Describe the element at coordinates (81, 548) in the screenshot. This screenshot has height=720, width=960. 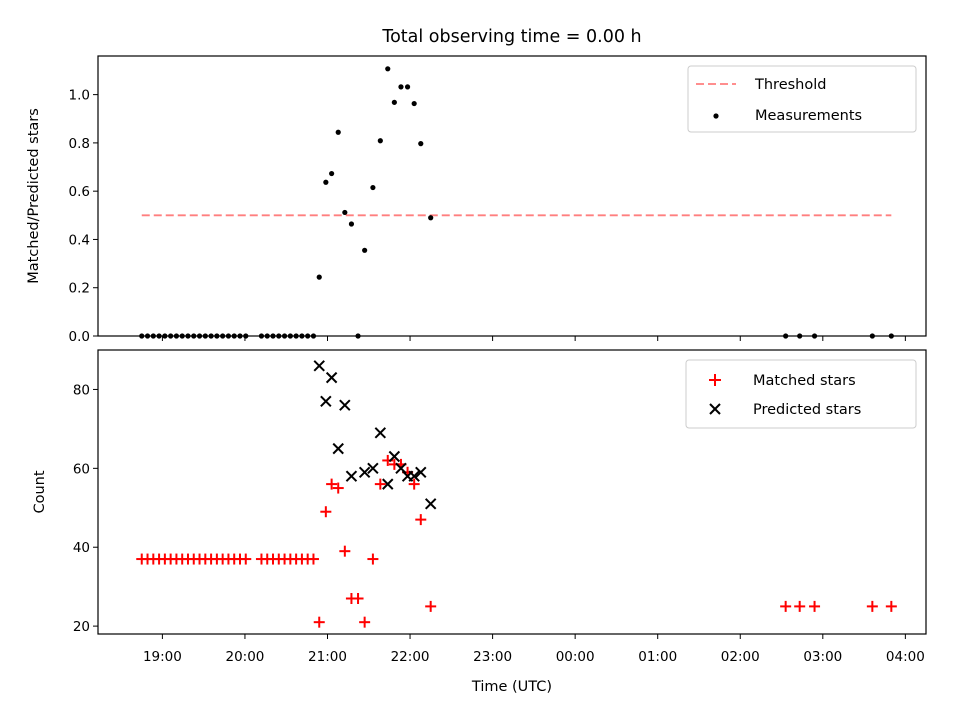
I see `bottom-y-tick-label: 40` at that location.